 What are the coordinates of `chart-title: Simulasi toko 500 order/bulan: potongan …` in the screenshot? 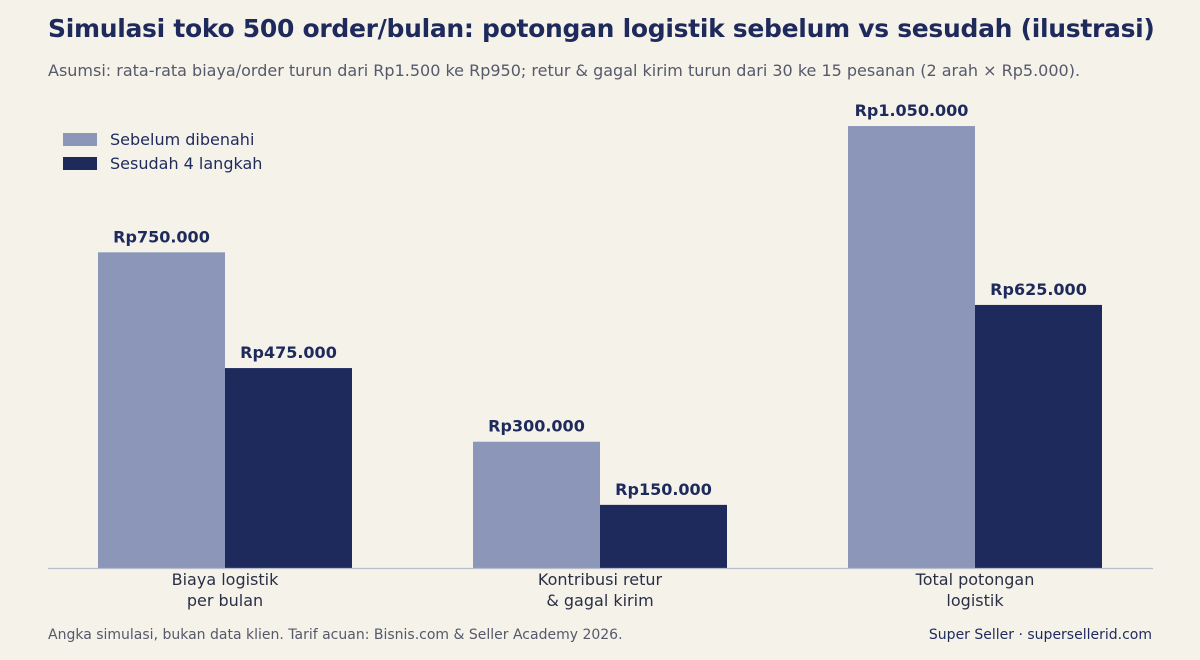 It's located at (601, 28).